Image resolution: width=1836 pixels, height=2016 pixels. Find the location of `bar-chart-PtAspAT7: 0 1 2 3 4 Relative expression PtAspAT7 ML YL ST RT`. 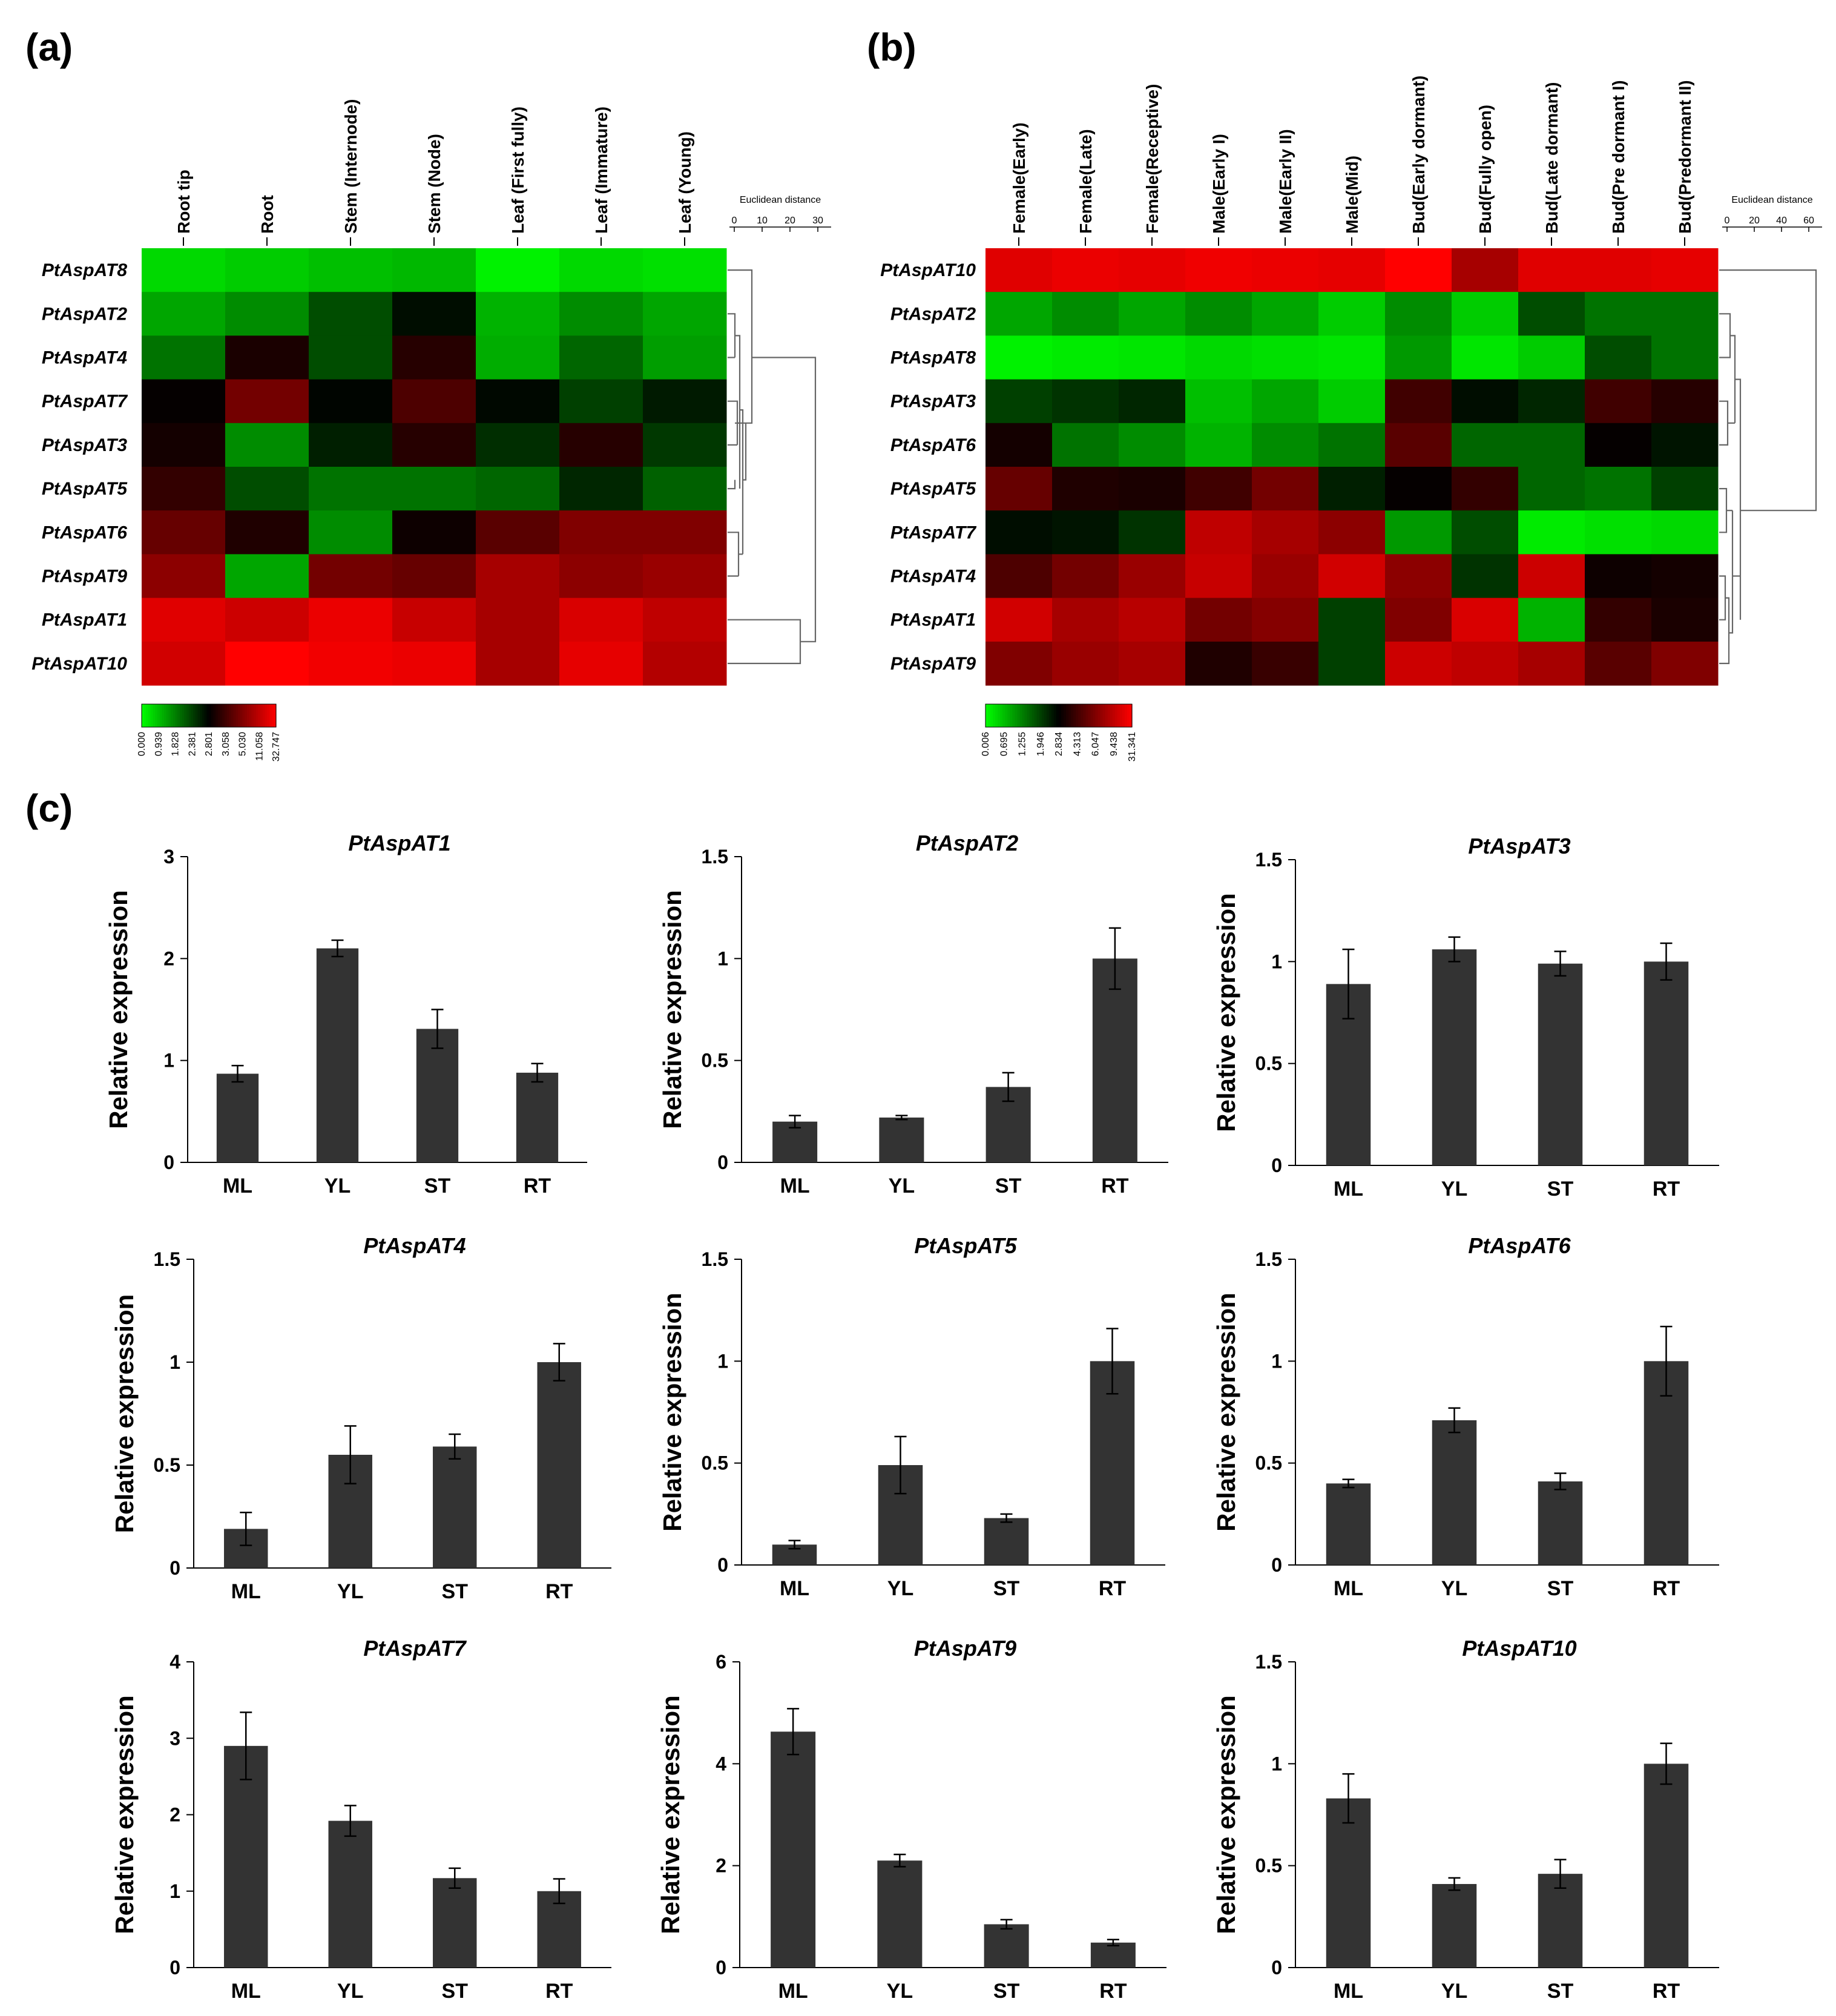

bar-chart-PtAspAT7: 0 1 2 3 4 Relative expression PtAspAT7 ML YL ST RT is located at coordinates (360, 1819).